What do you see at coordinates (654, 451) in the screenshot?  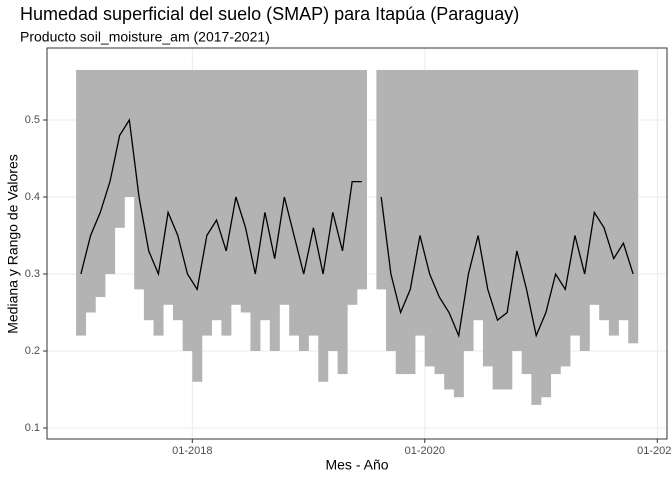 I see `x-tick-label: 01-2022` at bounding box center [654, 451].